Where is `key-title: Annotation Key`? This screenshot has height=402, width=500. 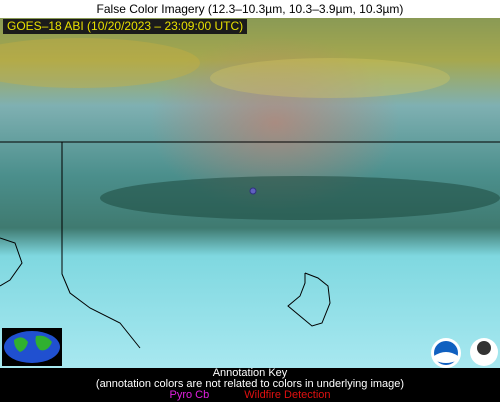
key-title: Annotation Key is located at coordinates (250, 373).